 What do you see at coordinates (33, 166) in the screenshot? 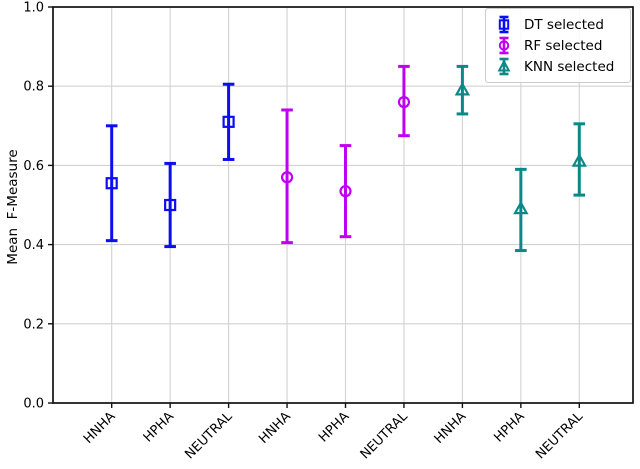
I see `y-tick-label: 0.6` at bounding box center [33, 166].